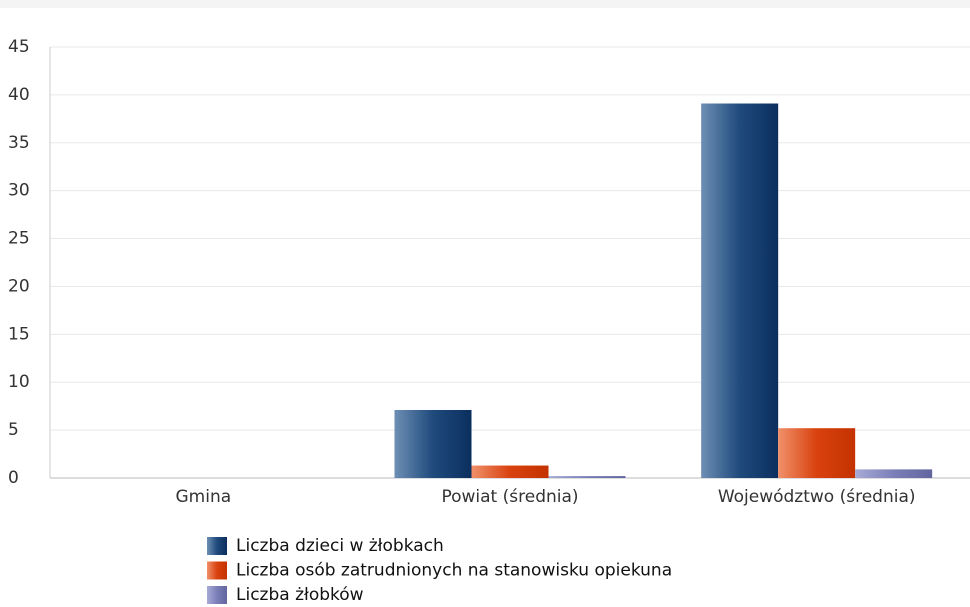  I want to click on x-tick-label: Gmina, so click(204, 497).